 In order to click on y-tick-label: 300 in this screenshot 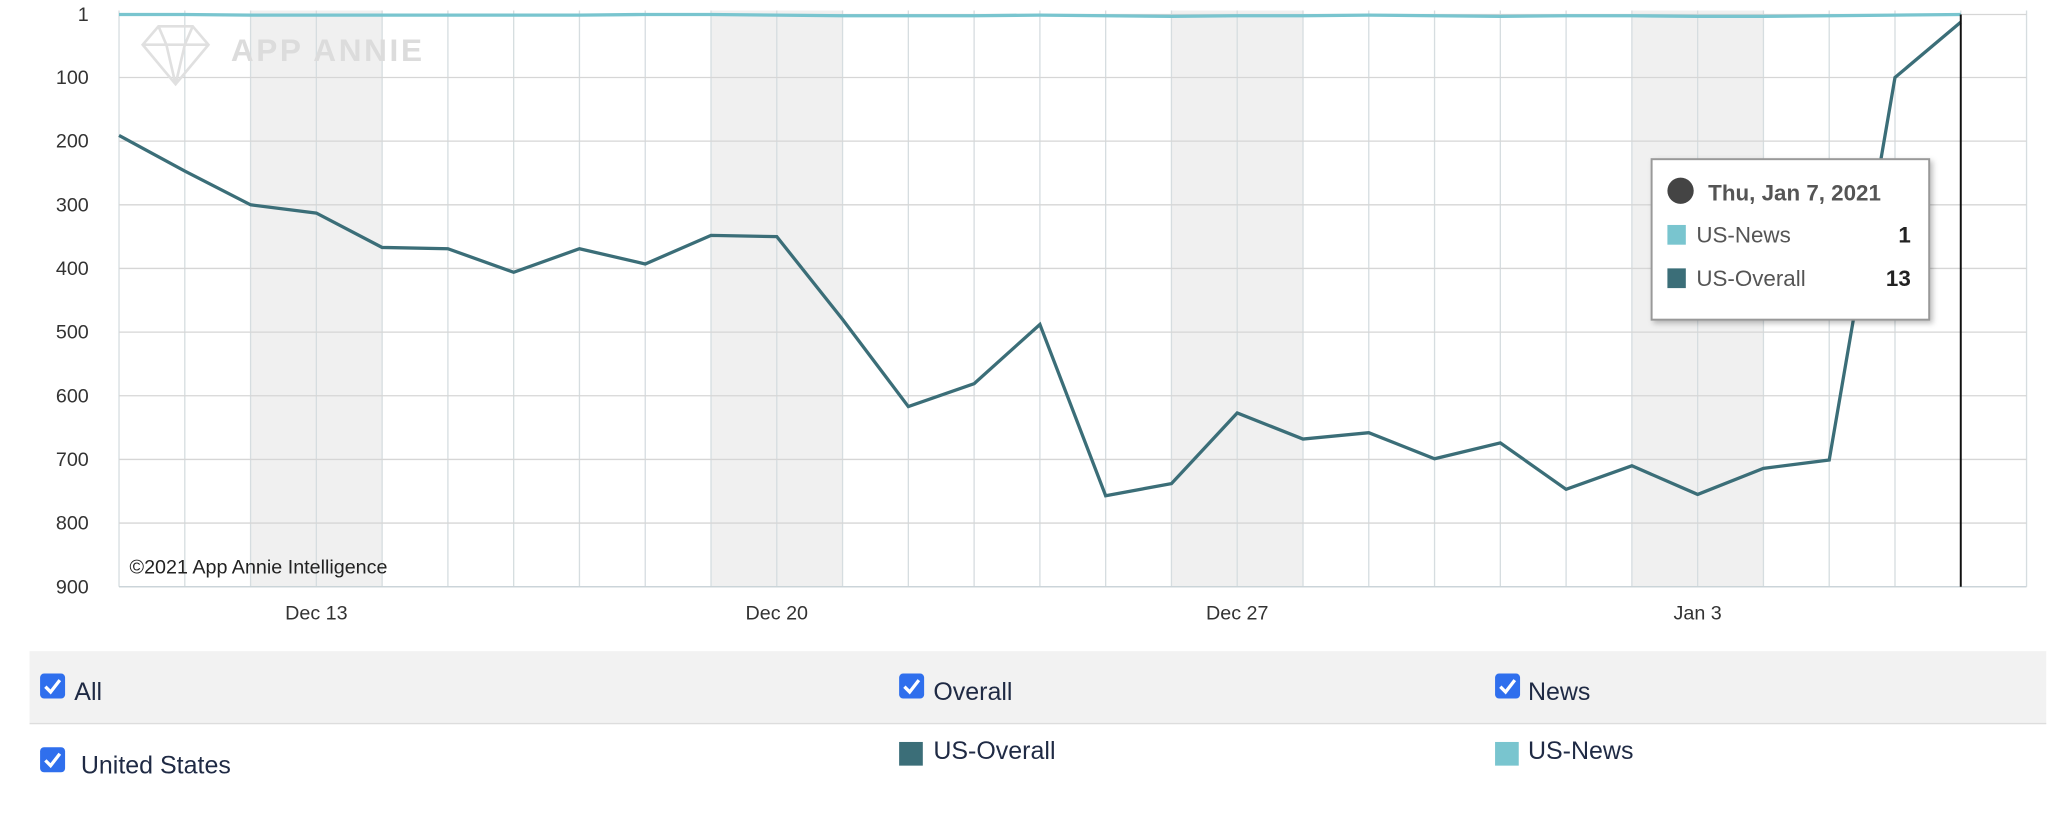, I will do `click(72, 205)`.